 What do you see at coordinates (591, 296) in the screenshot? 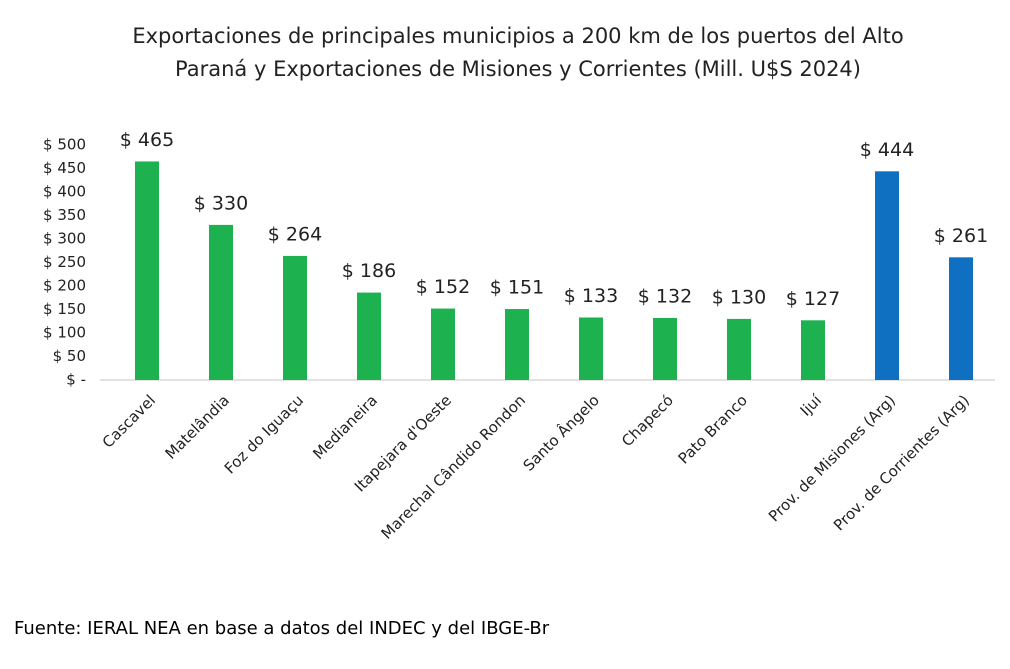
I see `data-label: $ 133` at bounding box center [591, 296].